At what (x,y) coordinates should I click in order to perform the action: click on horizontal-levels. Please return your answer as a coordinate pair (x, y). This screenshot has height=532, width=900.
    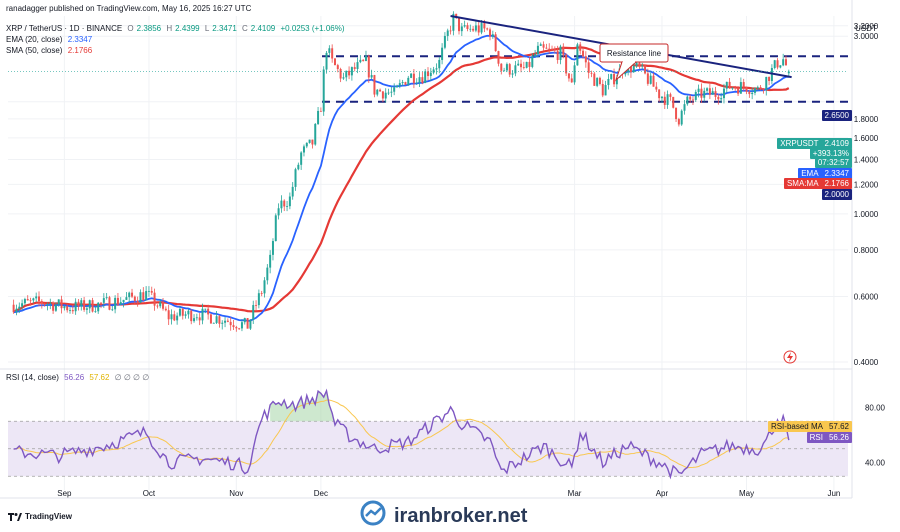
    Looking at the image, I should click on (585, 79).